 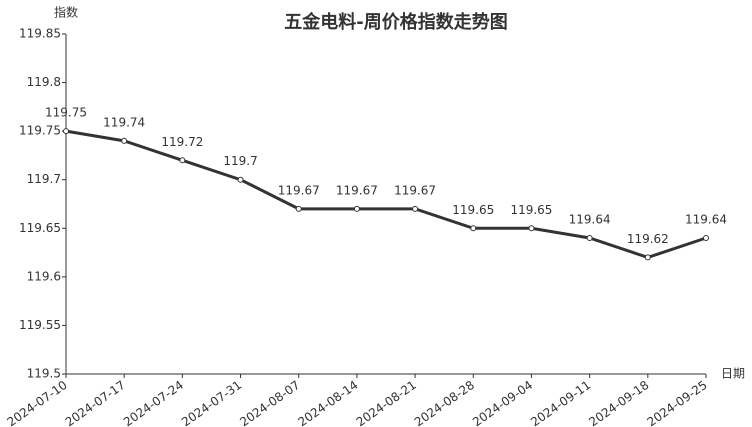 I want to click on y-tick-label: 119.85, so click(x=40, y=34).